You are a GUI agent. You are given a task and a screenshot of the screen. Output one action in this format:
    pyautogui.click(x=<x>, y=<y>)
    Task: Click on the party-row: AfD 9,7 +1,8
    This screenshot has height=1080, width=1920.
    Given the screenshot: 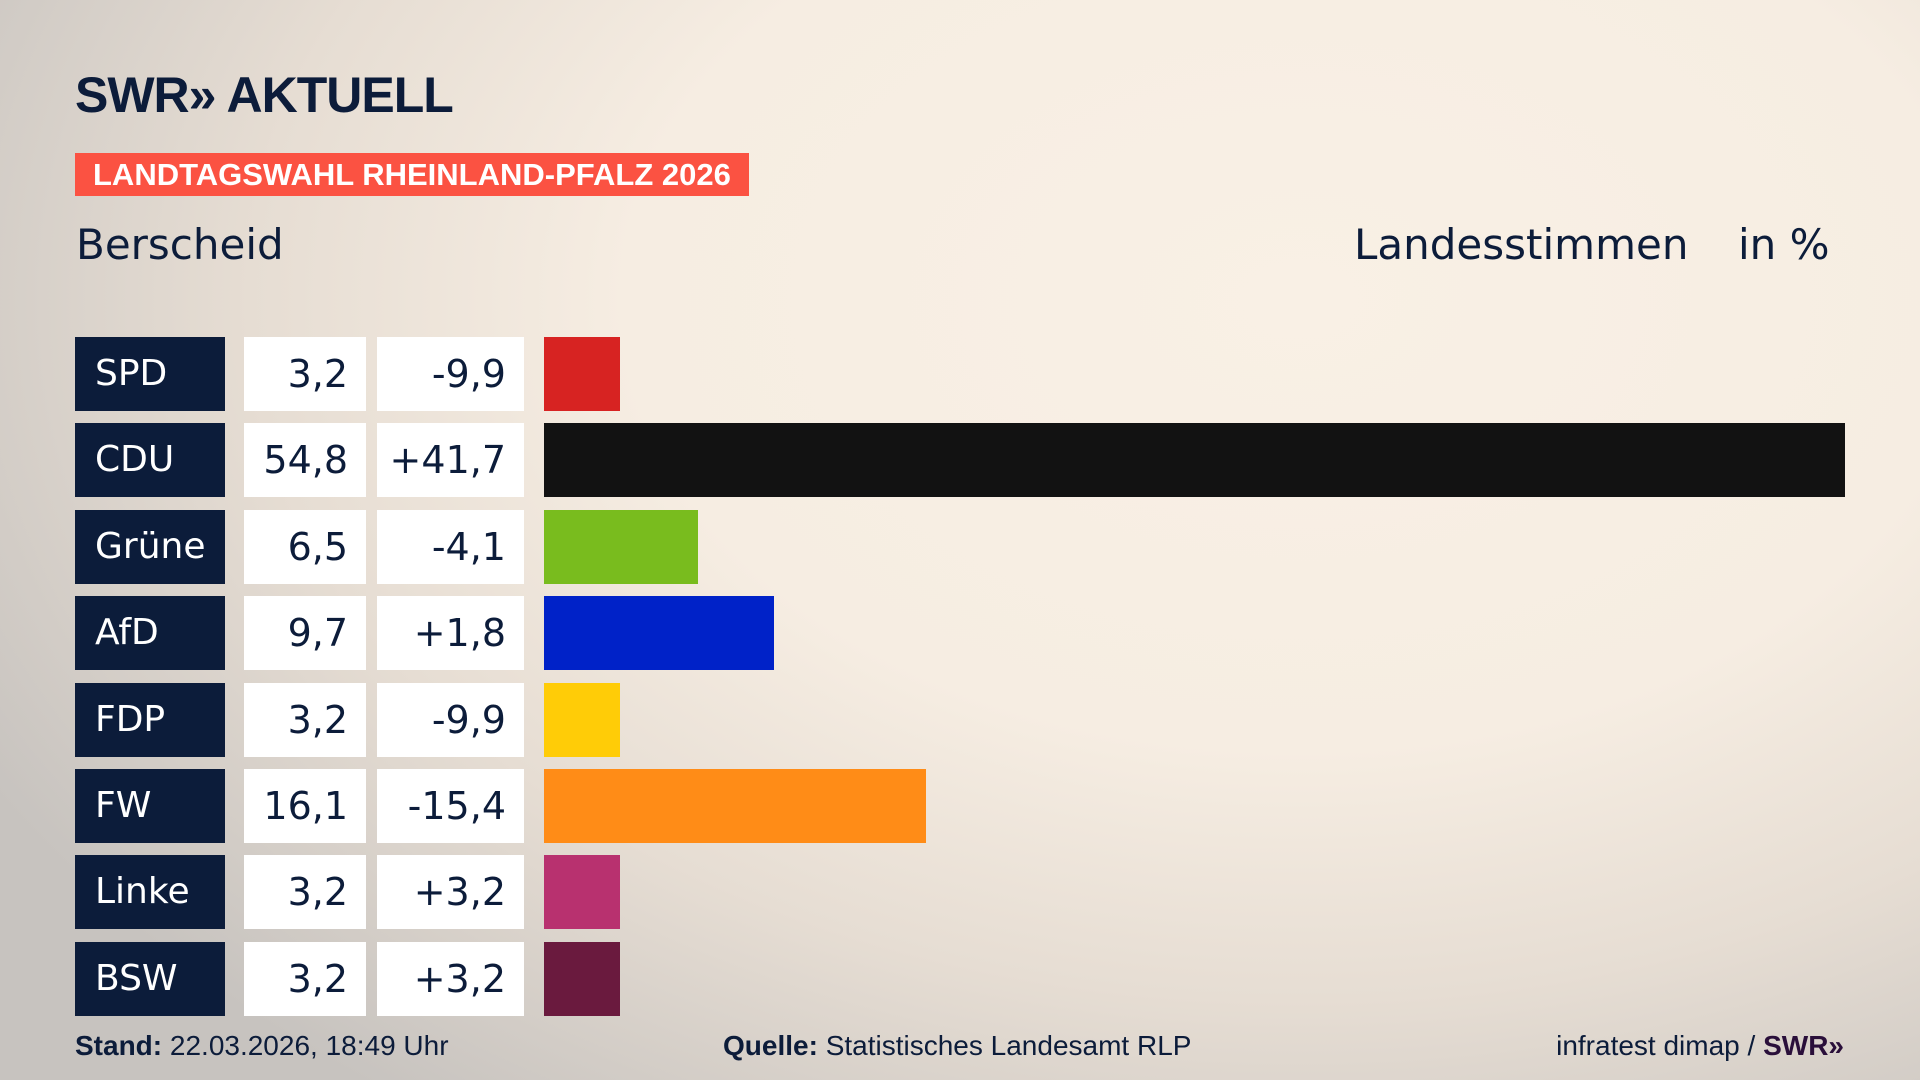 What is the action you would take?
    pyautogui.click(x=960, y=633)
    